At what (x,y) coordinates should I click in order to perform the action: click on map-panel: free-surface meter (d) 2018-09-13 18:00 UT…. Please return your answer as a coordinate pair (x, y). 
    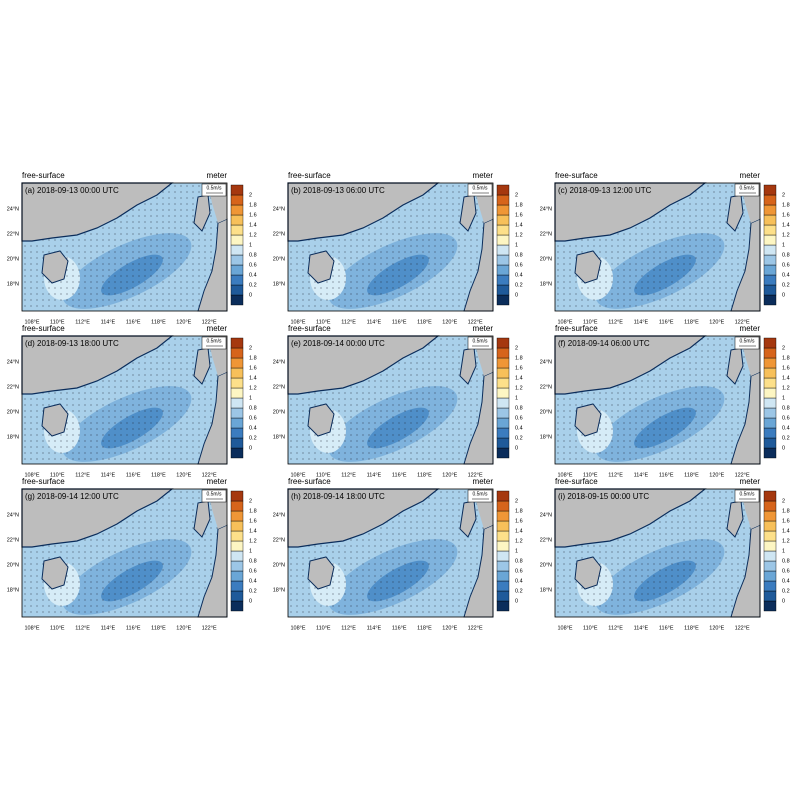
    Looking at the image, I should click on (132, 401).